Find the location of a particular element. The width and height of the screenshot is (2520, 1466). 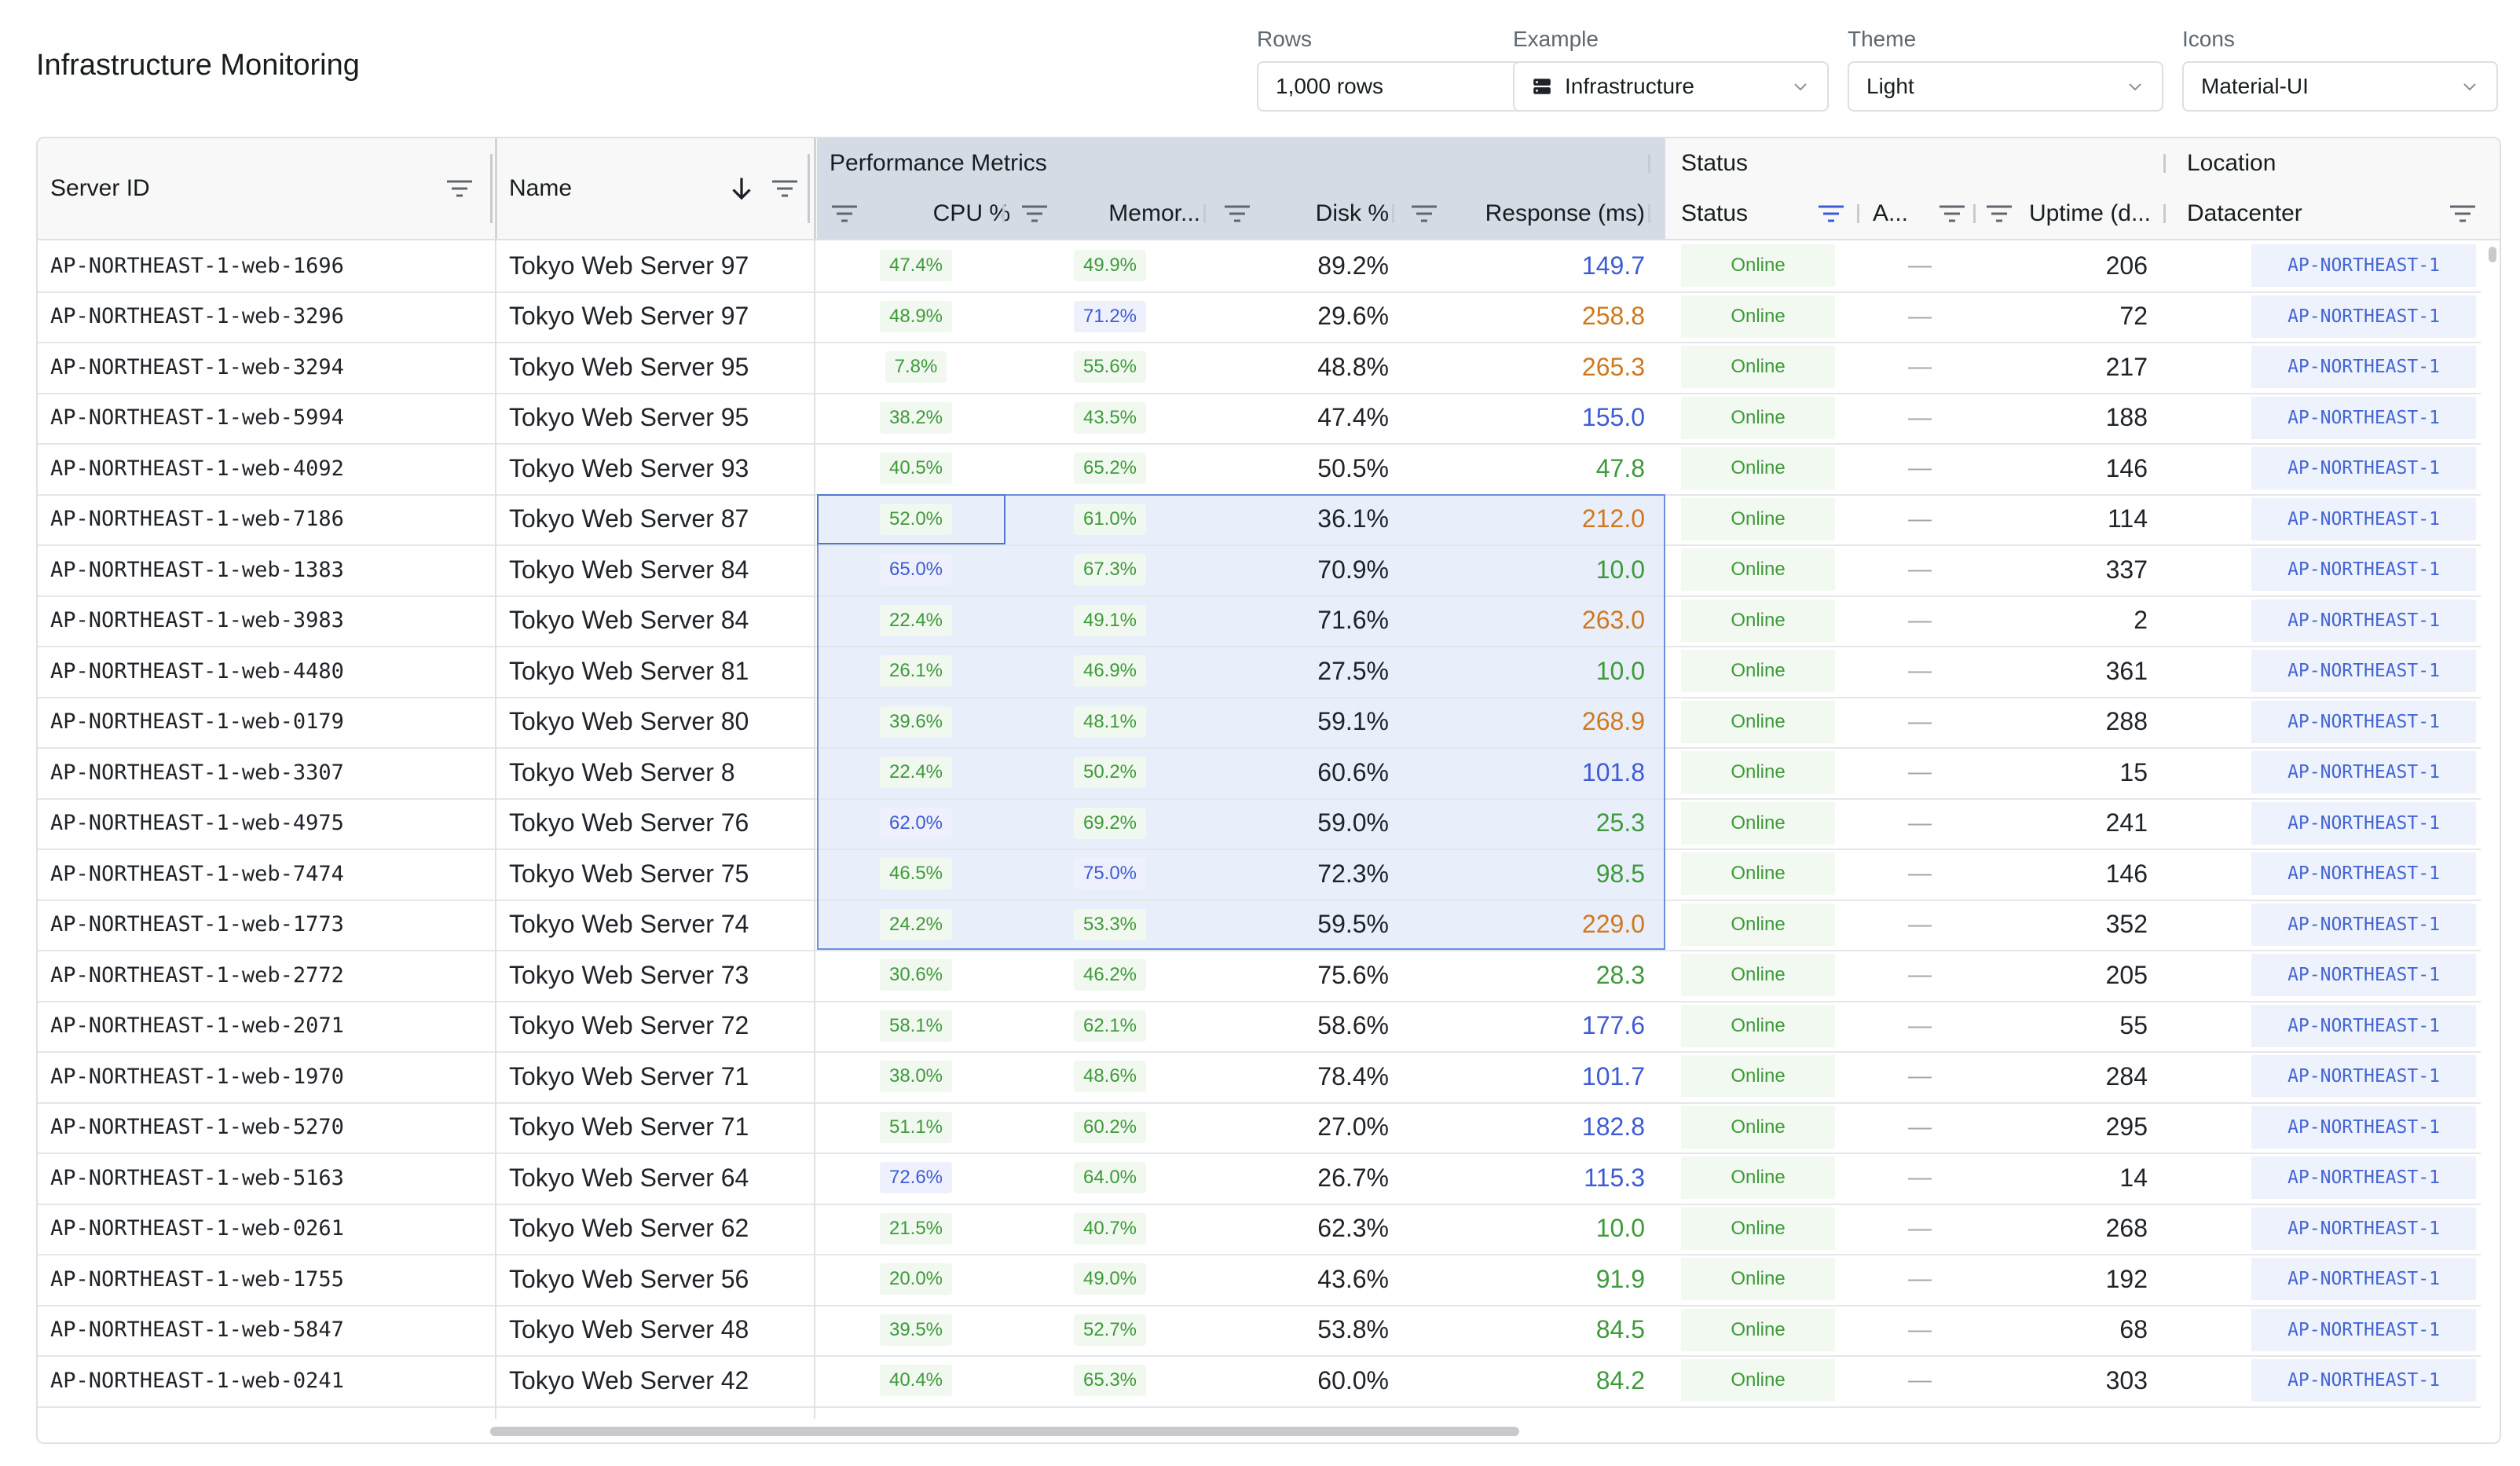

cell-uptime: 55 is located at coordinates (2066, 1026).